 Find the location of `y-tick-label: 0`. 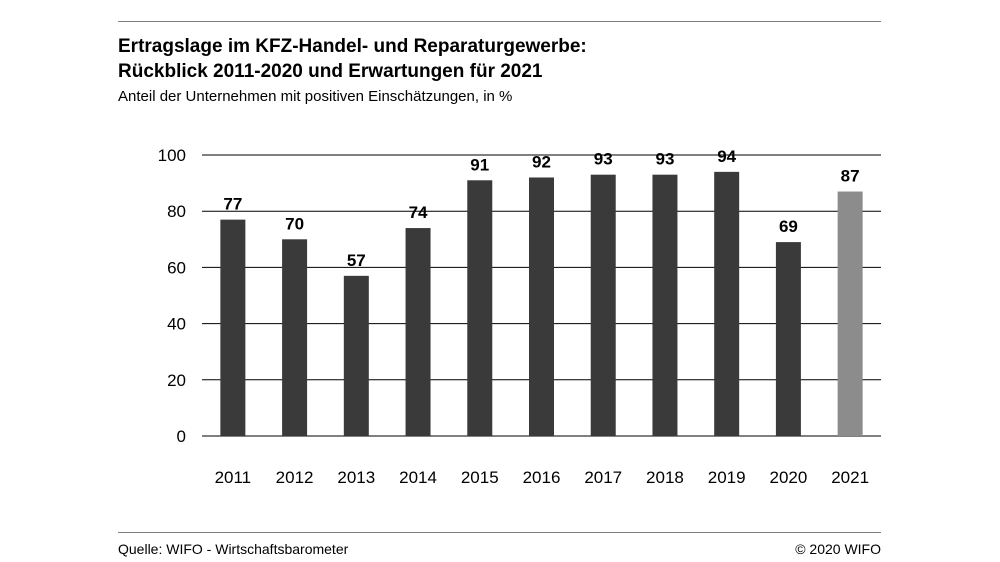

y-tick-label: 0 is located at coordinates (181, 436).